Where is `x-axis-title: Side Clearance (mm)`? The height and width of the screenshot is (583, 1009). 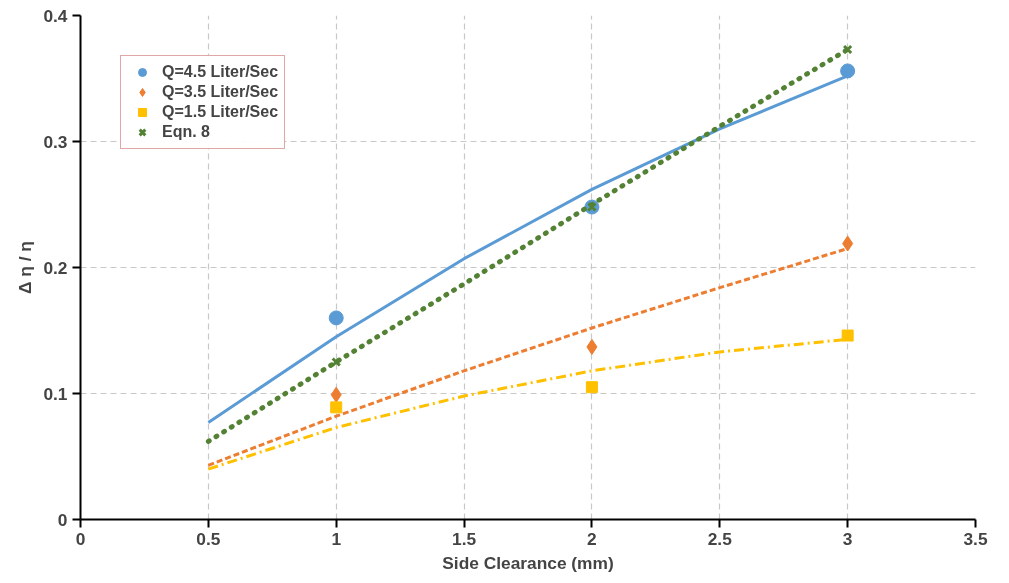
x-axis-title: Side Clearance (mm) is located at coordinates (528, 562).